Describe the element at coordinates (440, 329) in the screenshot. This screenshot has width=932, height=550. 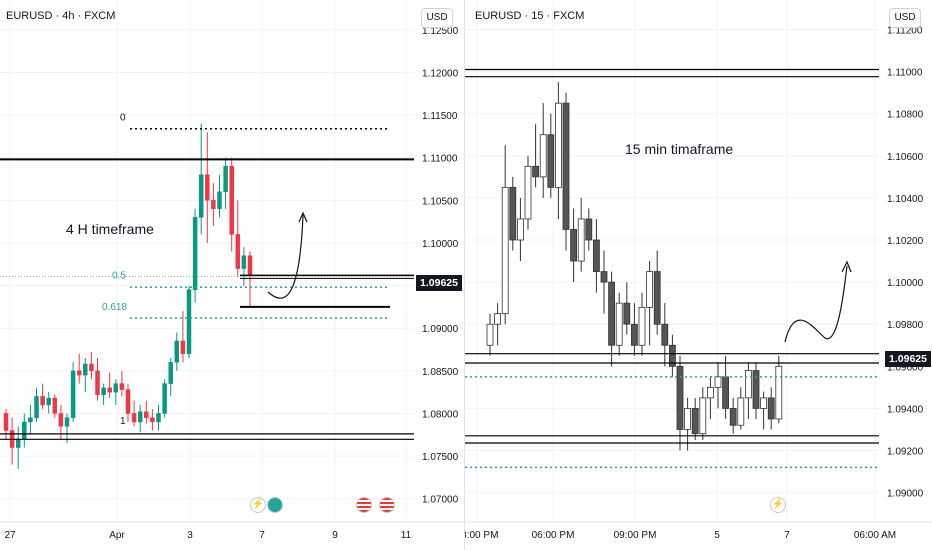
I see `y-tick-label: 1.09000` at that location.